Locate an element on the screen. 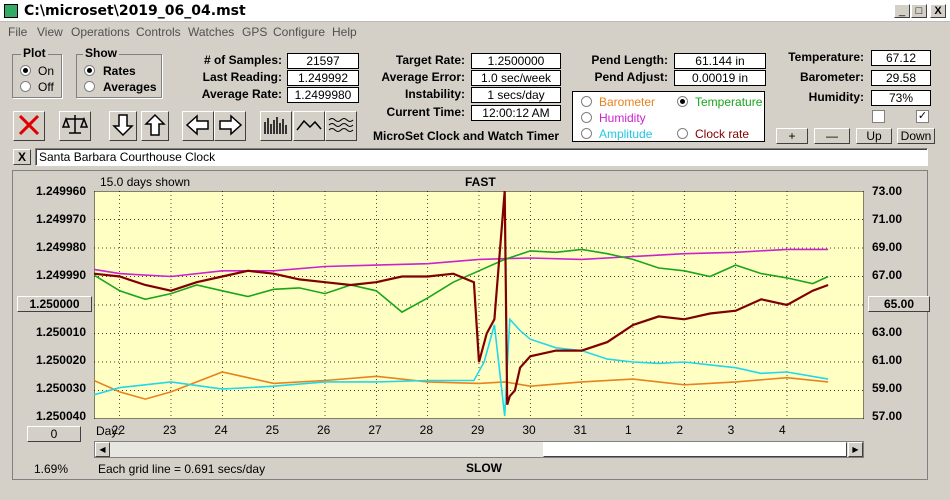 Image resolution: width=950 pixels, height=500 pixels. y-right-tick-2: 69.00 is located at coordinates (887, 247).